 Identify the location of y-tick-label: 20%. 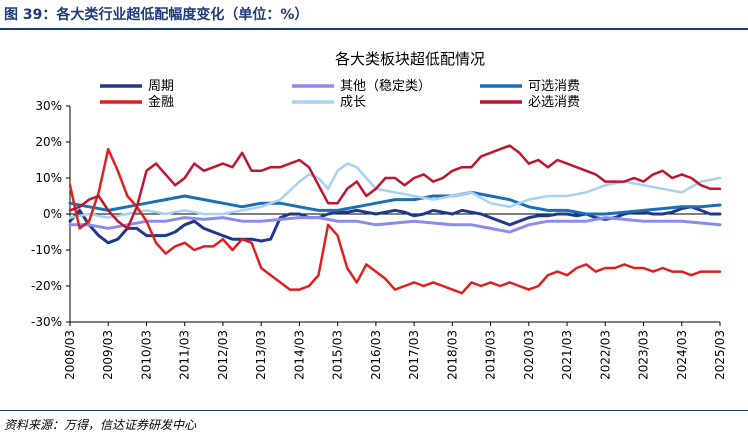
(48, 142).